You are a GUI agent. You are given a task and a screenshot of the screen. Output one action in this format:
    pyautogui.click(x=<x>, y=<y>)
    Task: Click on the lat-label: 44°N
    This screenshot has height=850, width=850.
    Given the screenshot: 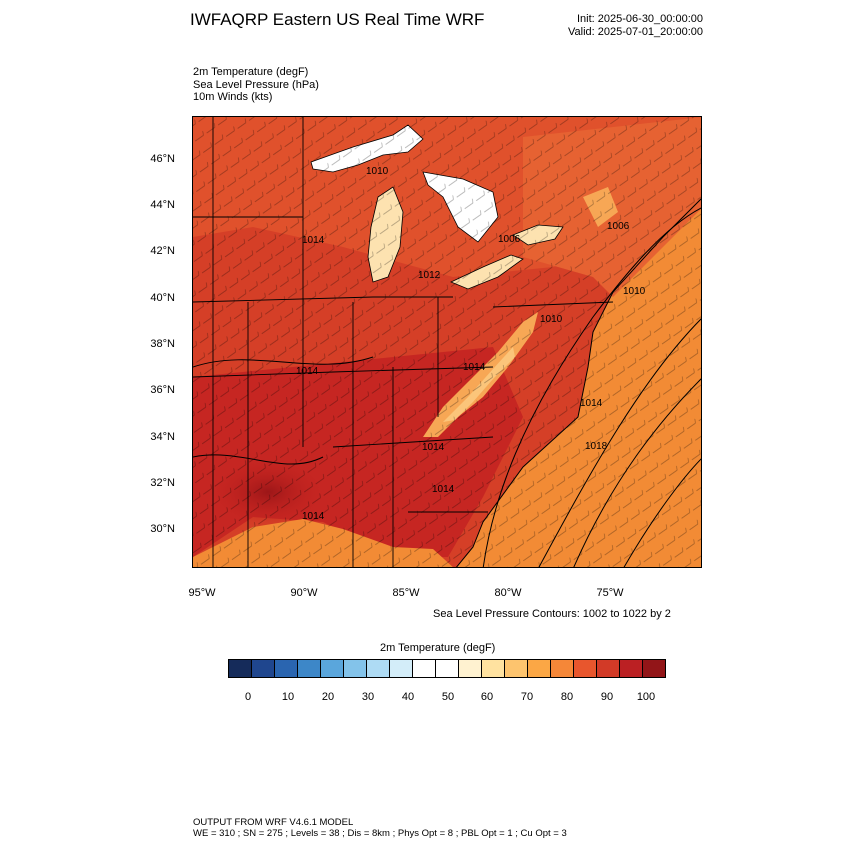 What is the action you would take?
    pyautogui.click(x=162, y=205)
    